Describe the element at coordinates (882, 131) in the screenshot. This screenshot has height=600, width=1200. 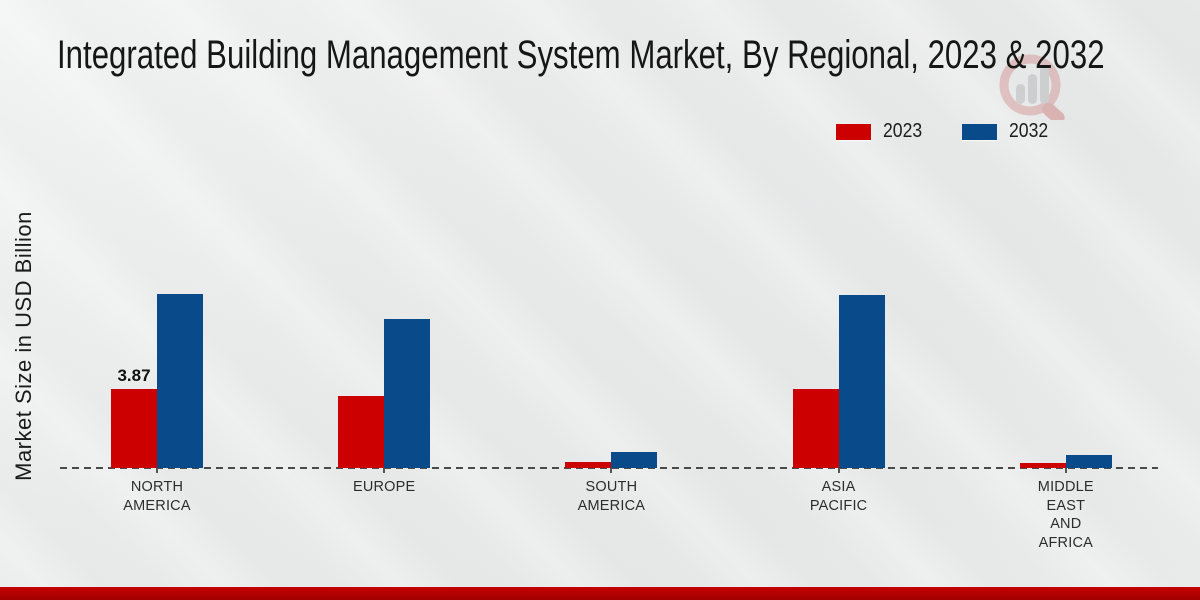
I see `legend-item-2023: 2023` at that location.